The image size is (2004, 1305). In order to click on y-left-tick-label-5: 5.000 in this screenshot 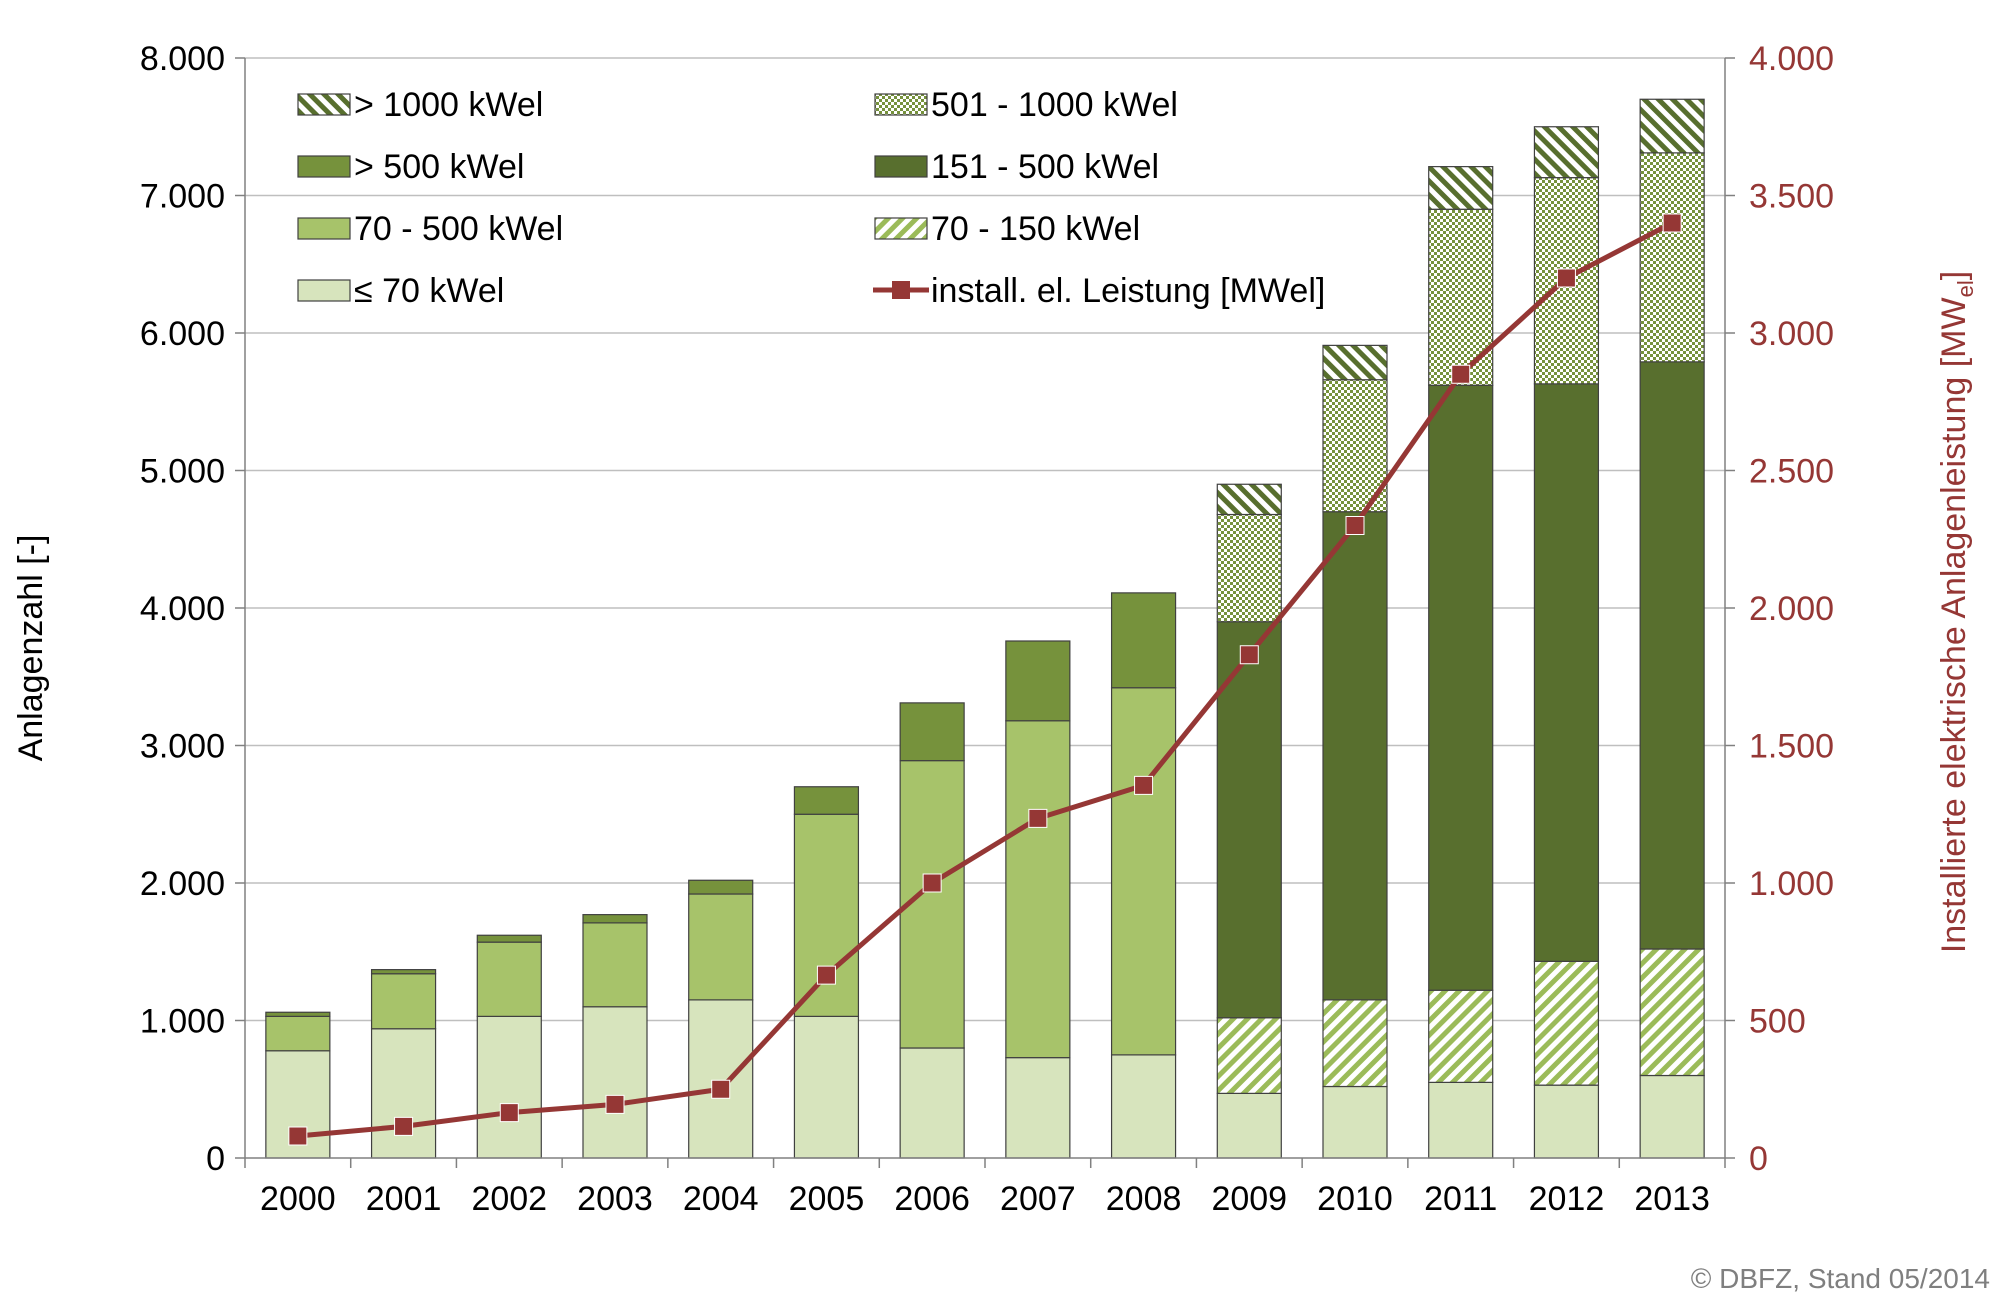, I will do `click(182, 472)`.